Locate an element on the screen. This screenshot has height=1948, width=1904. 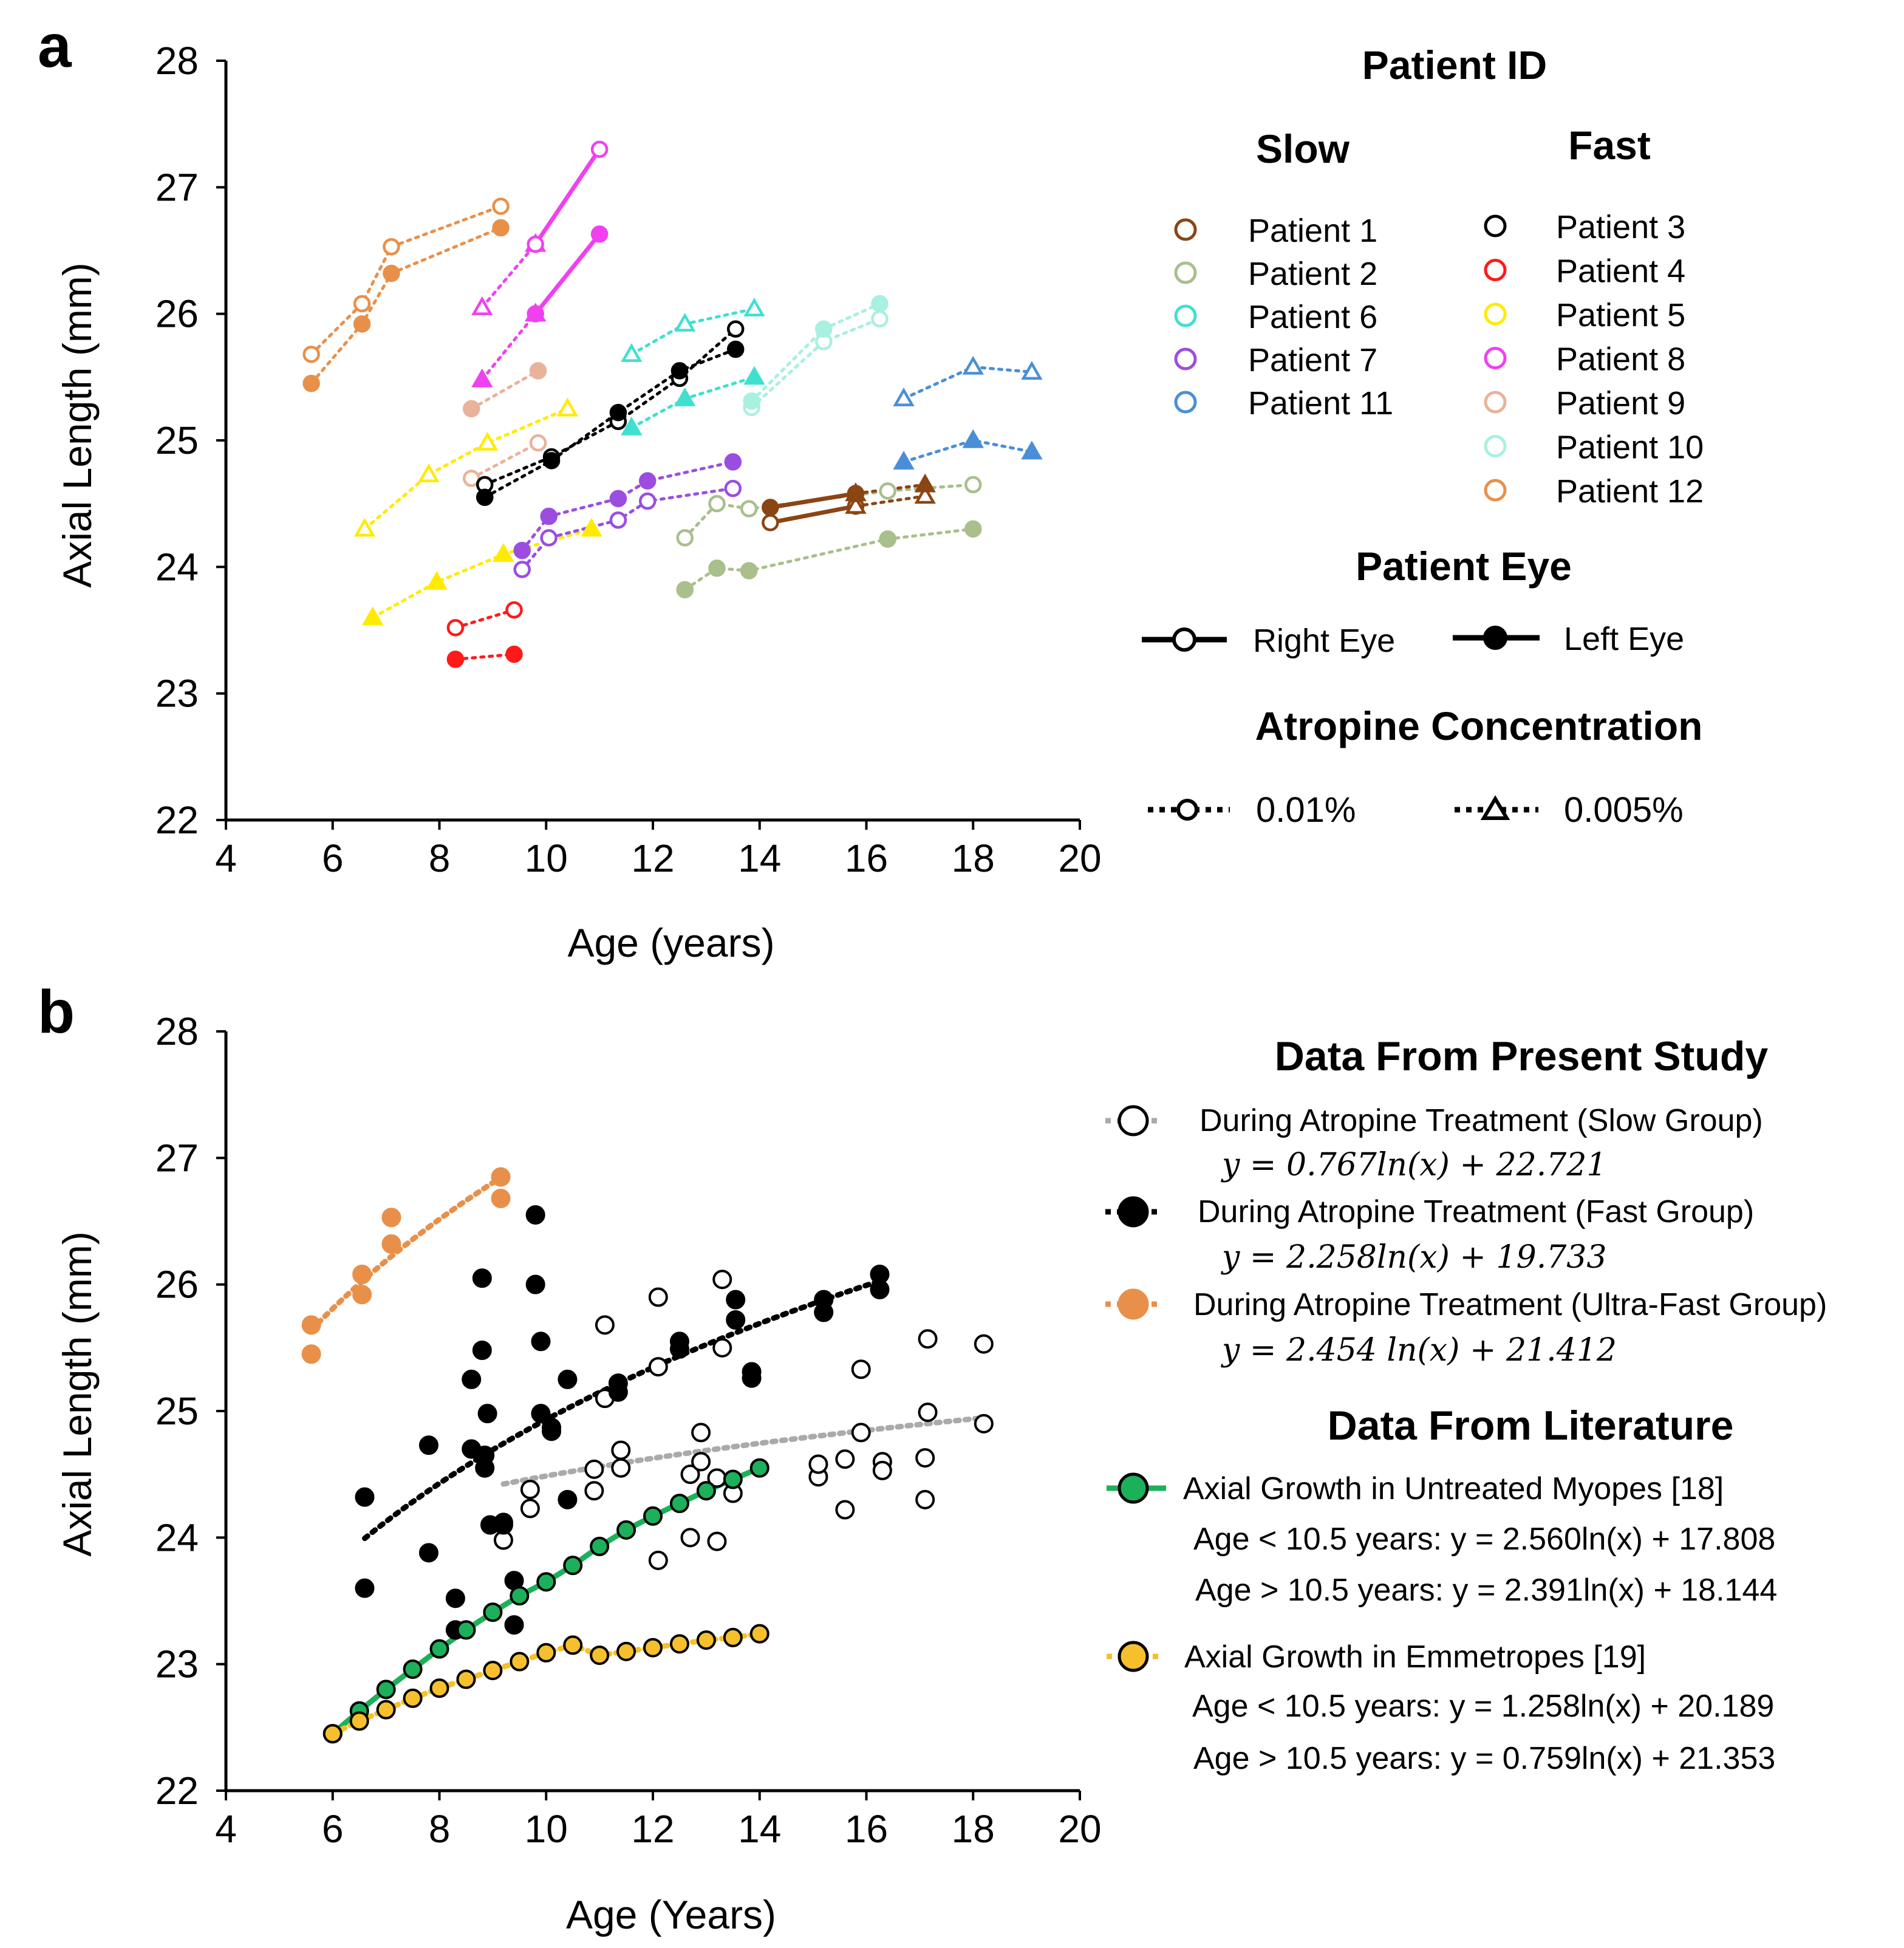
legend-fast-equation: y = 2.258ln(x) + 19.733 is located at coordinates (1413, 1257).